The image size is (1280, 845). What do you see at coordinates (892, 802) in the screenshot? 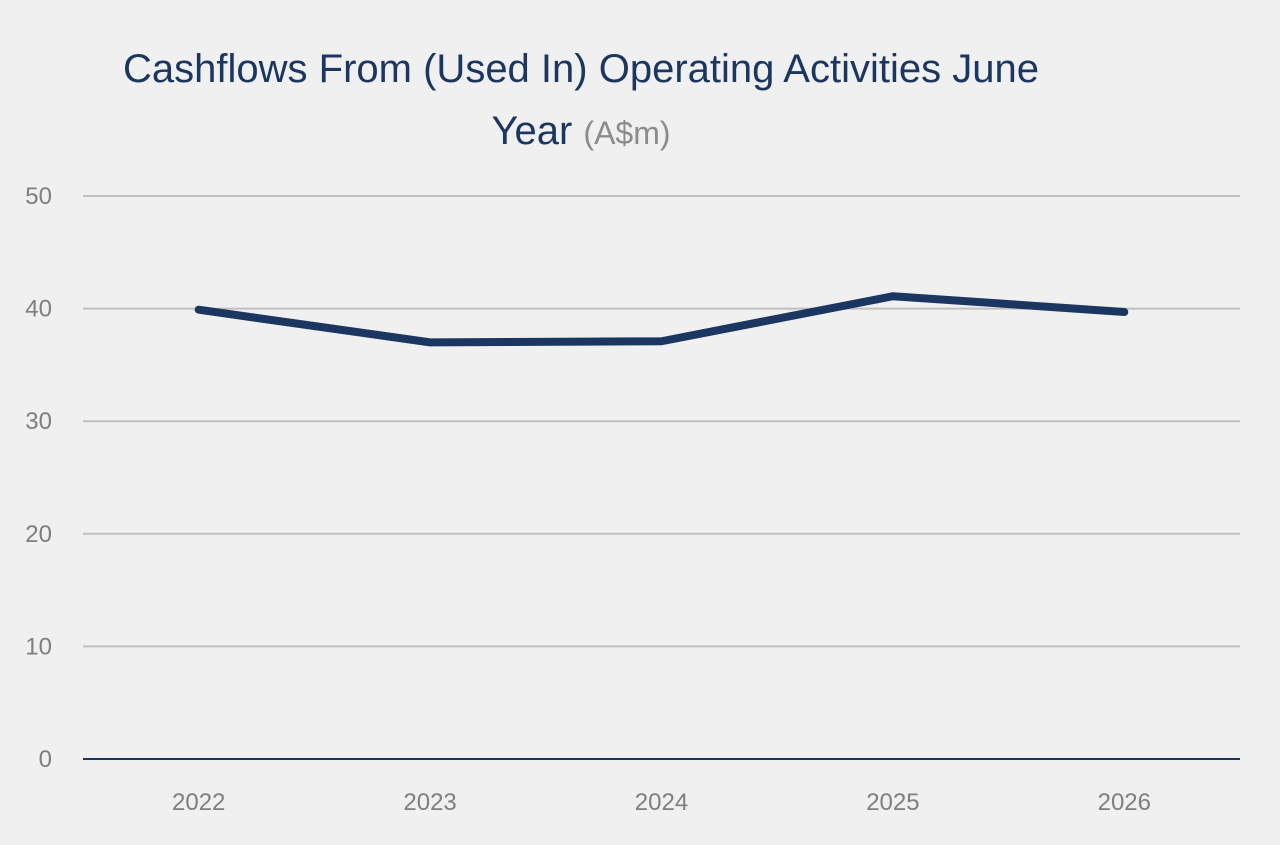
I see `x-tick-label-2025: 2025` at bounding box center [892, 802].